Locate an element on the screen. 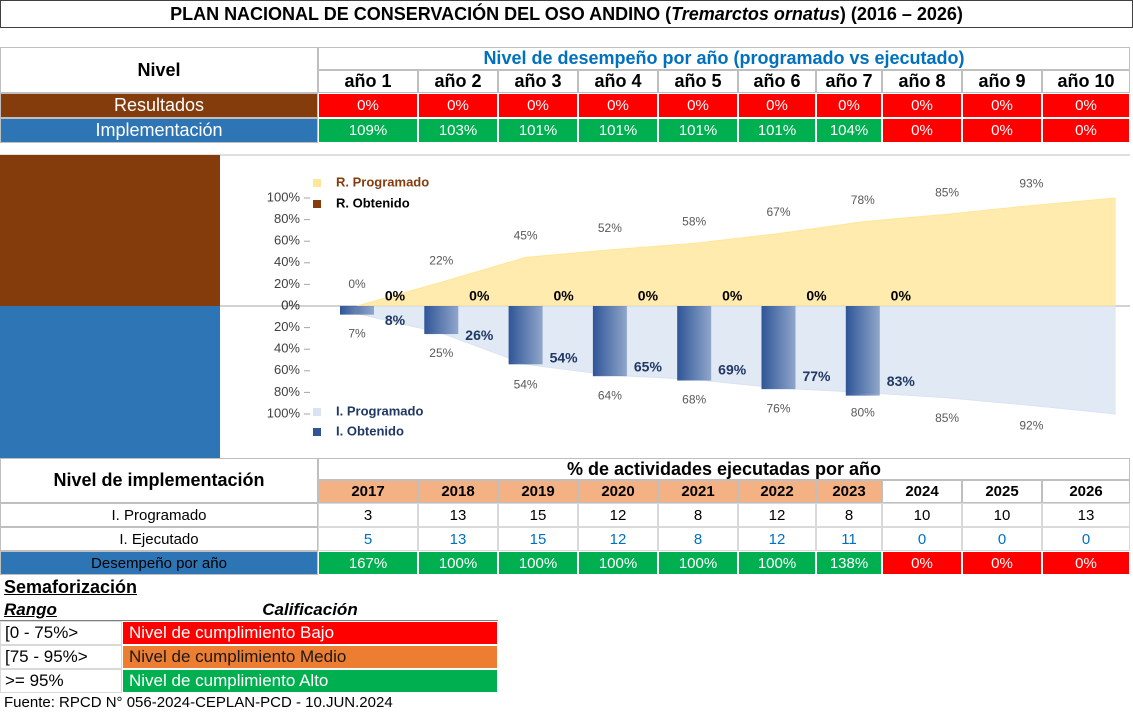 Image resolution: width=1133 pixels, height=715 pixels. value-cell: 8 is located at coordinates (849, 515).